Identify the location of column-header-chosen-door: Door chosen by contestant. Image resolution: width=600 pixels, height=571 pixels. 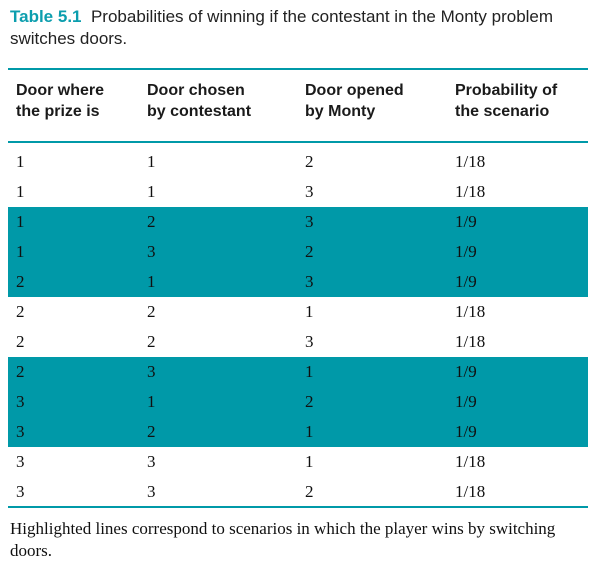
(218, 106).